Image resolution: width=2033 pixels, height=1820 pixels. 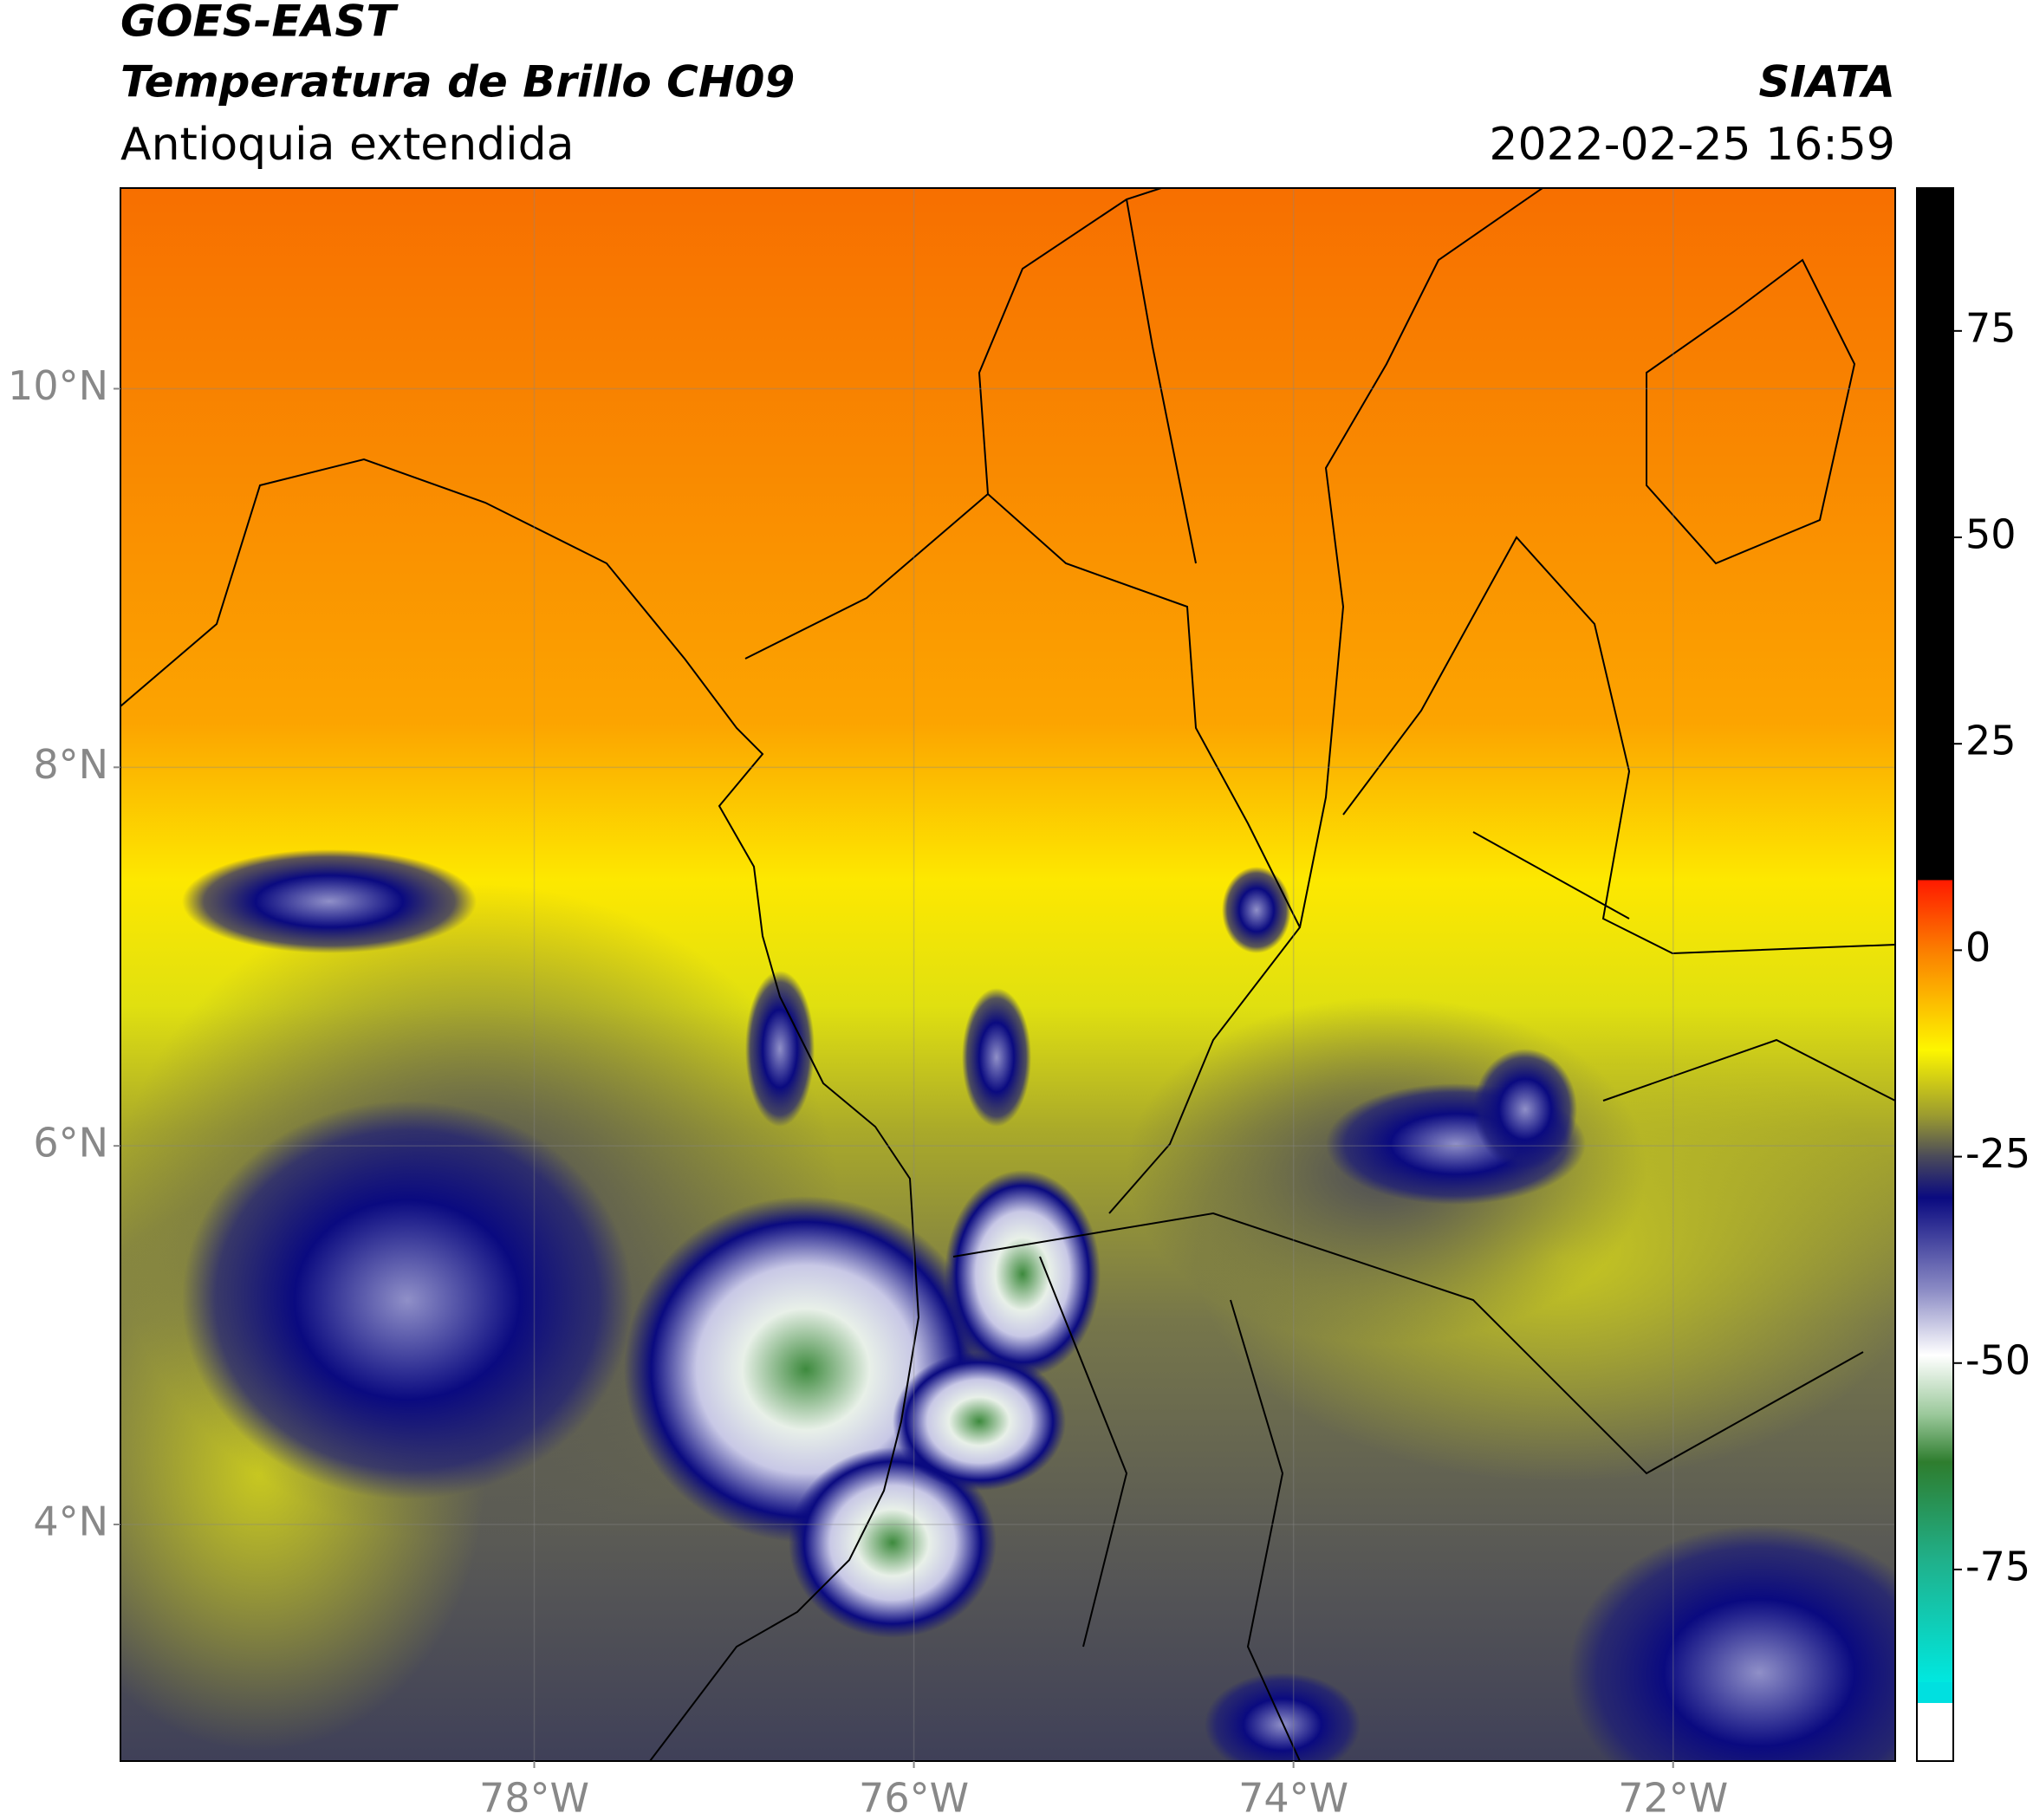 I want to click on x-tick-label: 78°W, so click(x=534, y=1797).